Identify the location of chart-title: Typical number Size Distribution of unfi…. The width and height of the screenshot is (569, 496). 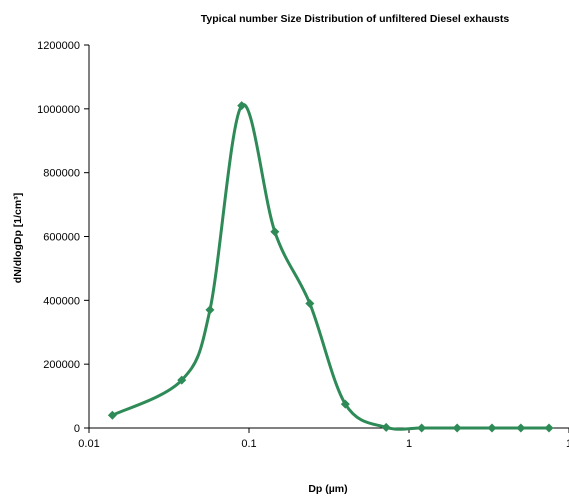
(355, 19).